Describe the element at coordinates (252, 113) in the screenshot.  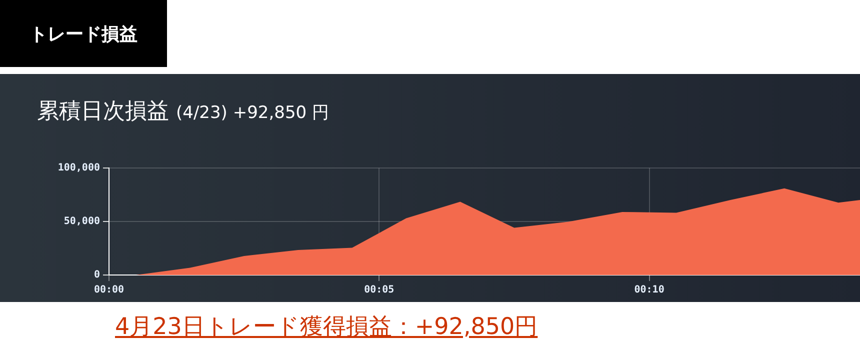
I see `chart-subtitle: (4/23) +92,850 円` at that location.